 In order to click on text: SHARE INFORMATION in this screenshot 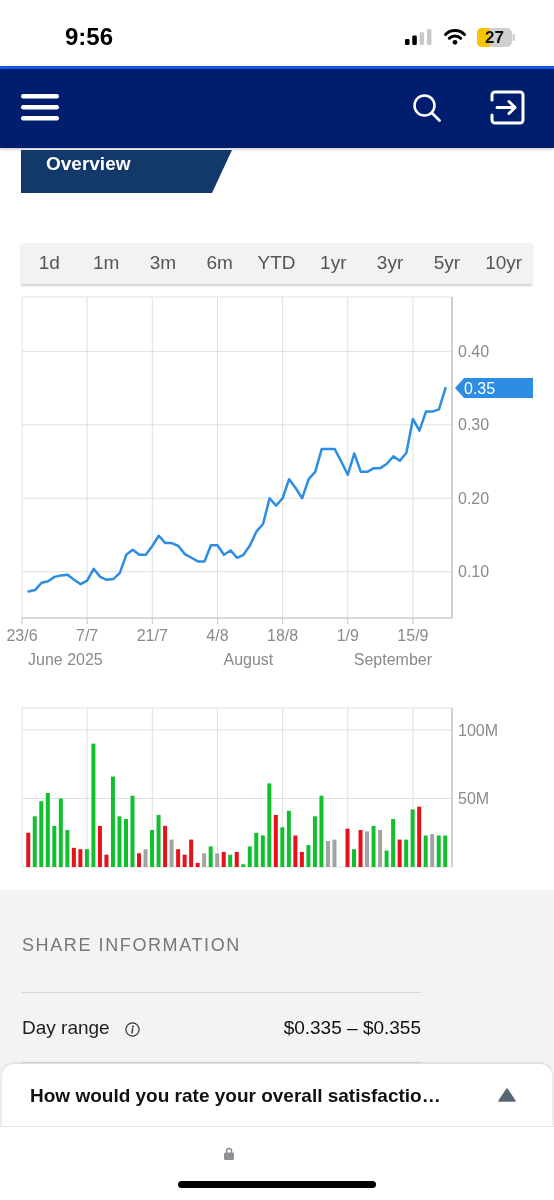, I will do `click(131, 944)`.